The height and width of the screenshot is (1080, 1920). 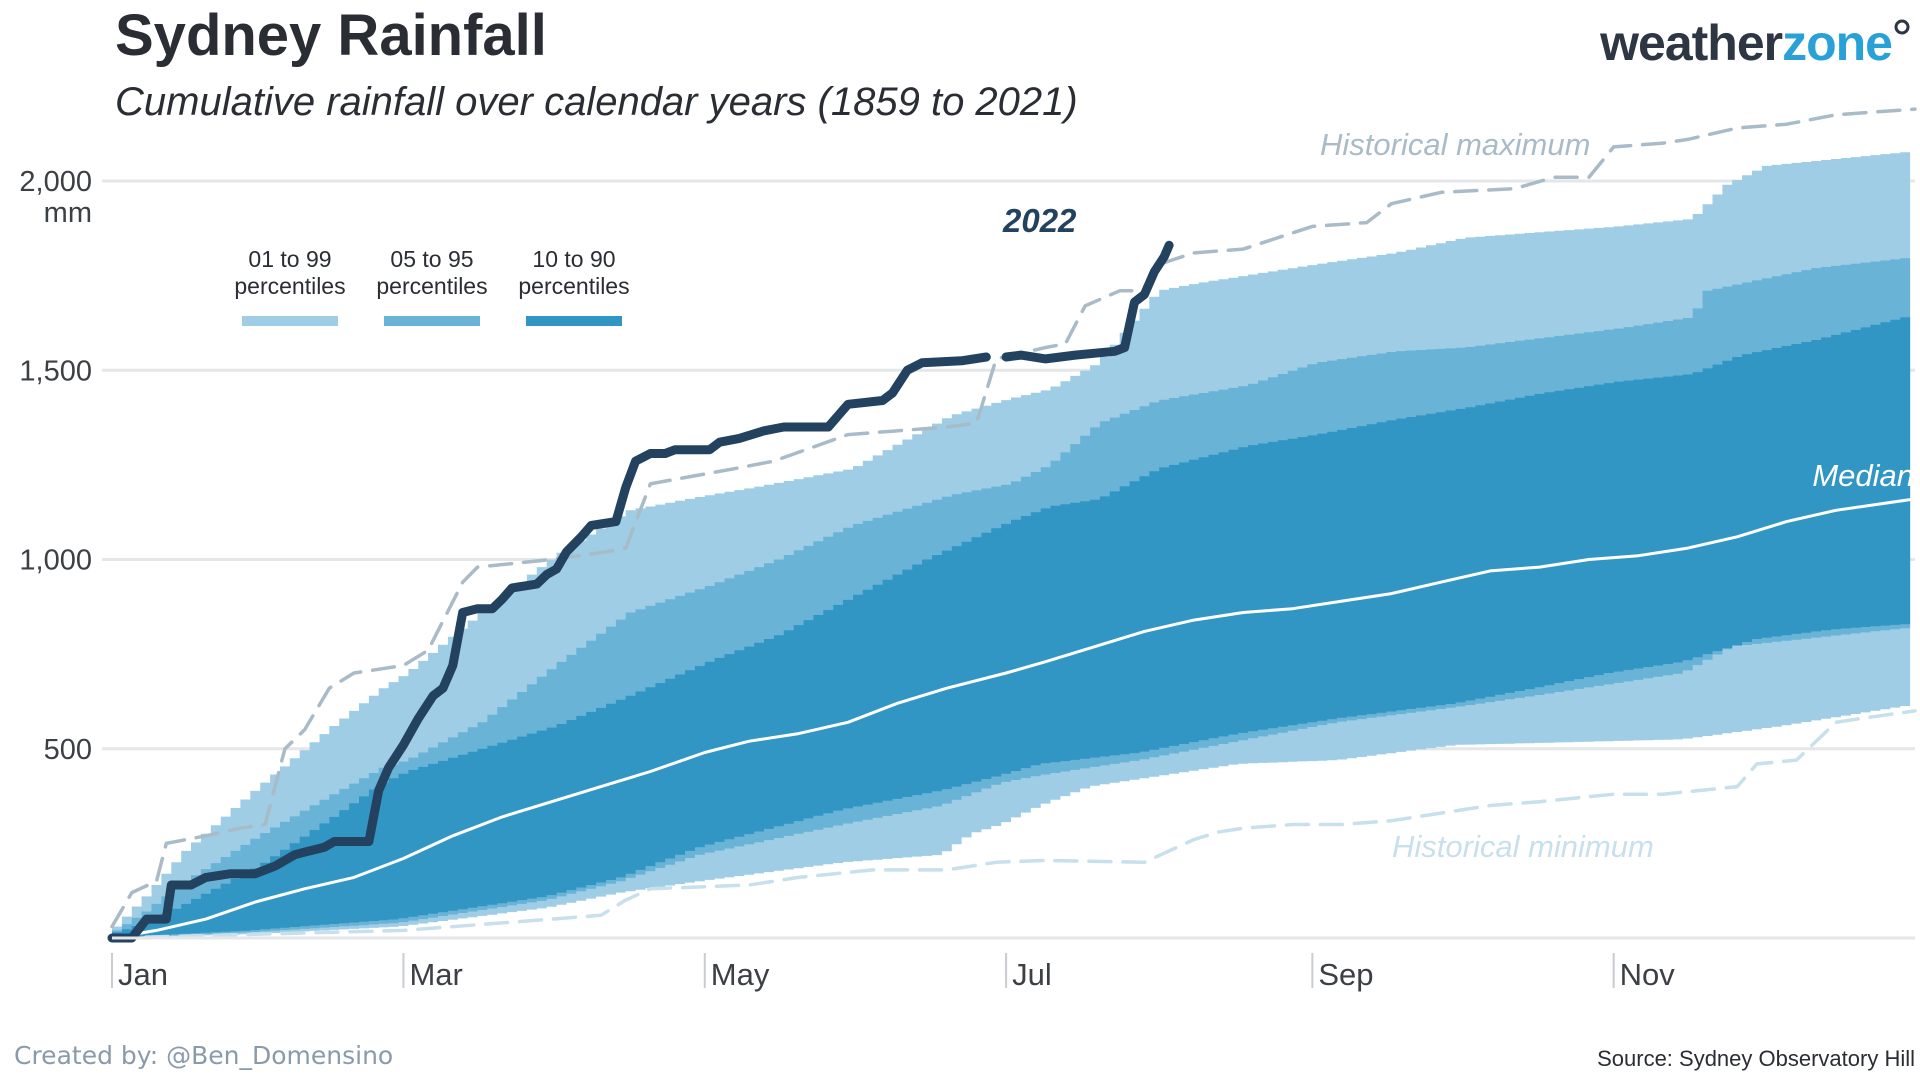 I want to click on chart-title: Sydney Rainfall, so click(x=331, y=35).